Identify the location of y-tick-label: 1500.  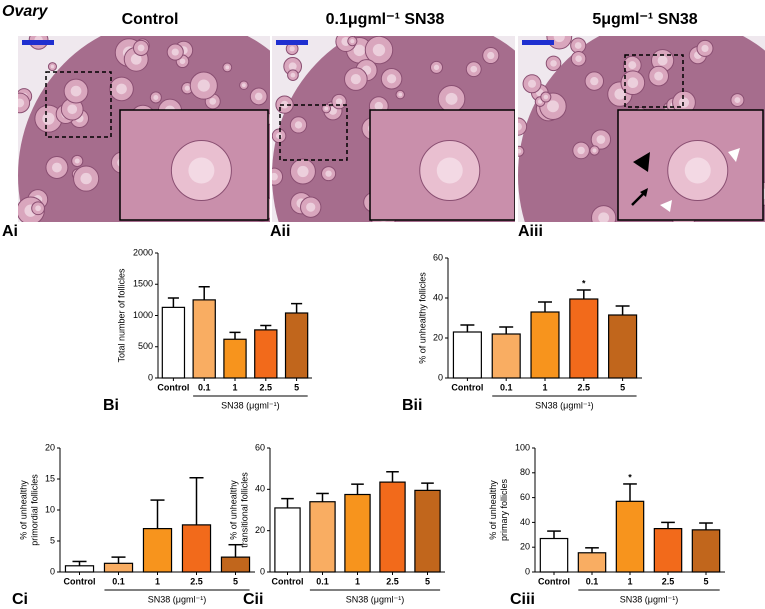
(143, 284).